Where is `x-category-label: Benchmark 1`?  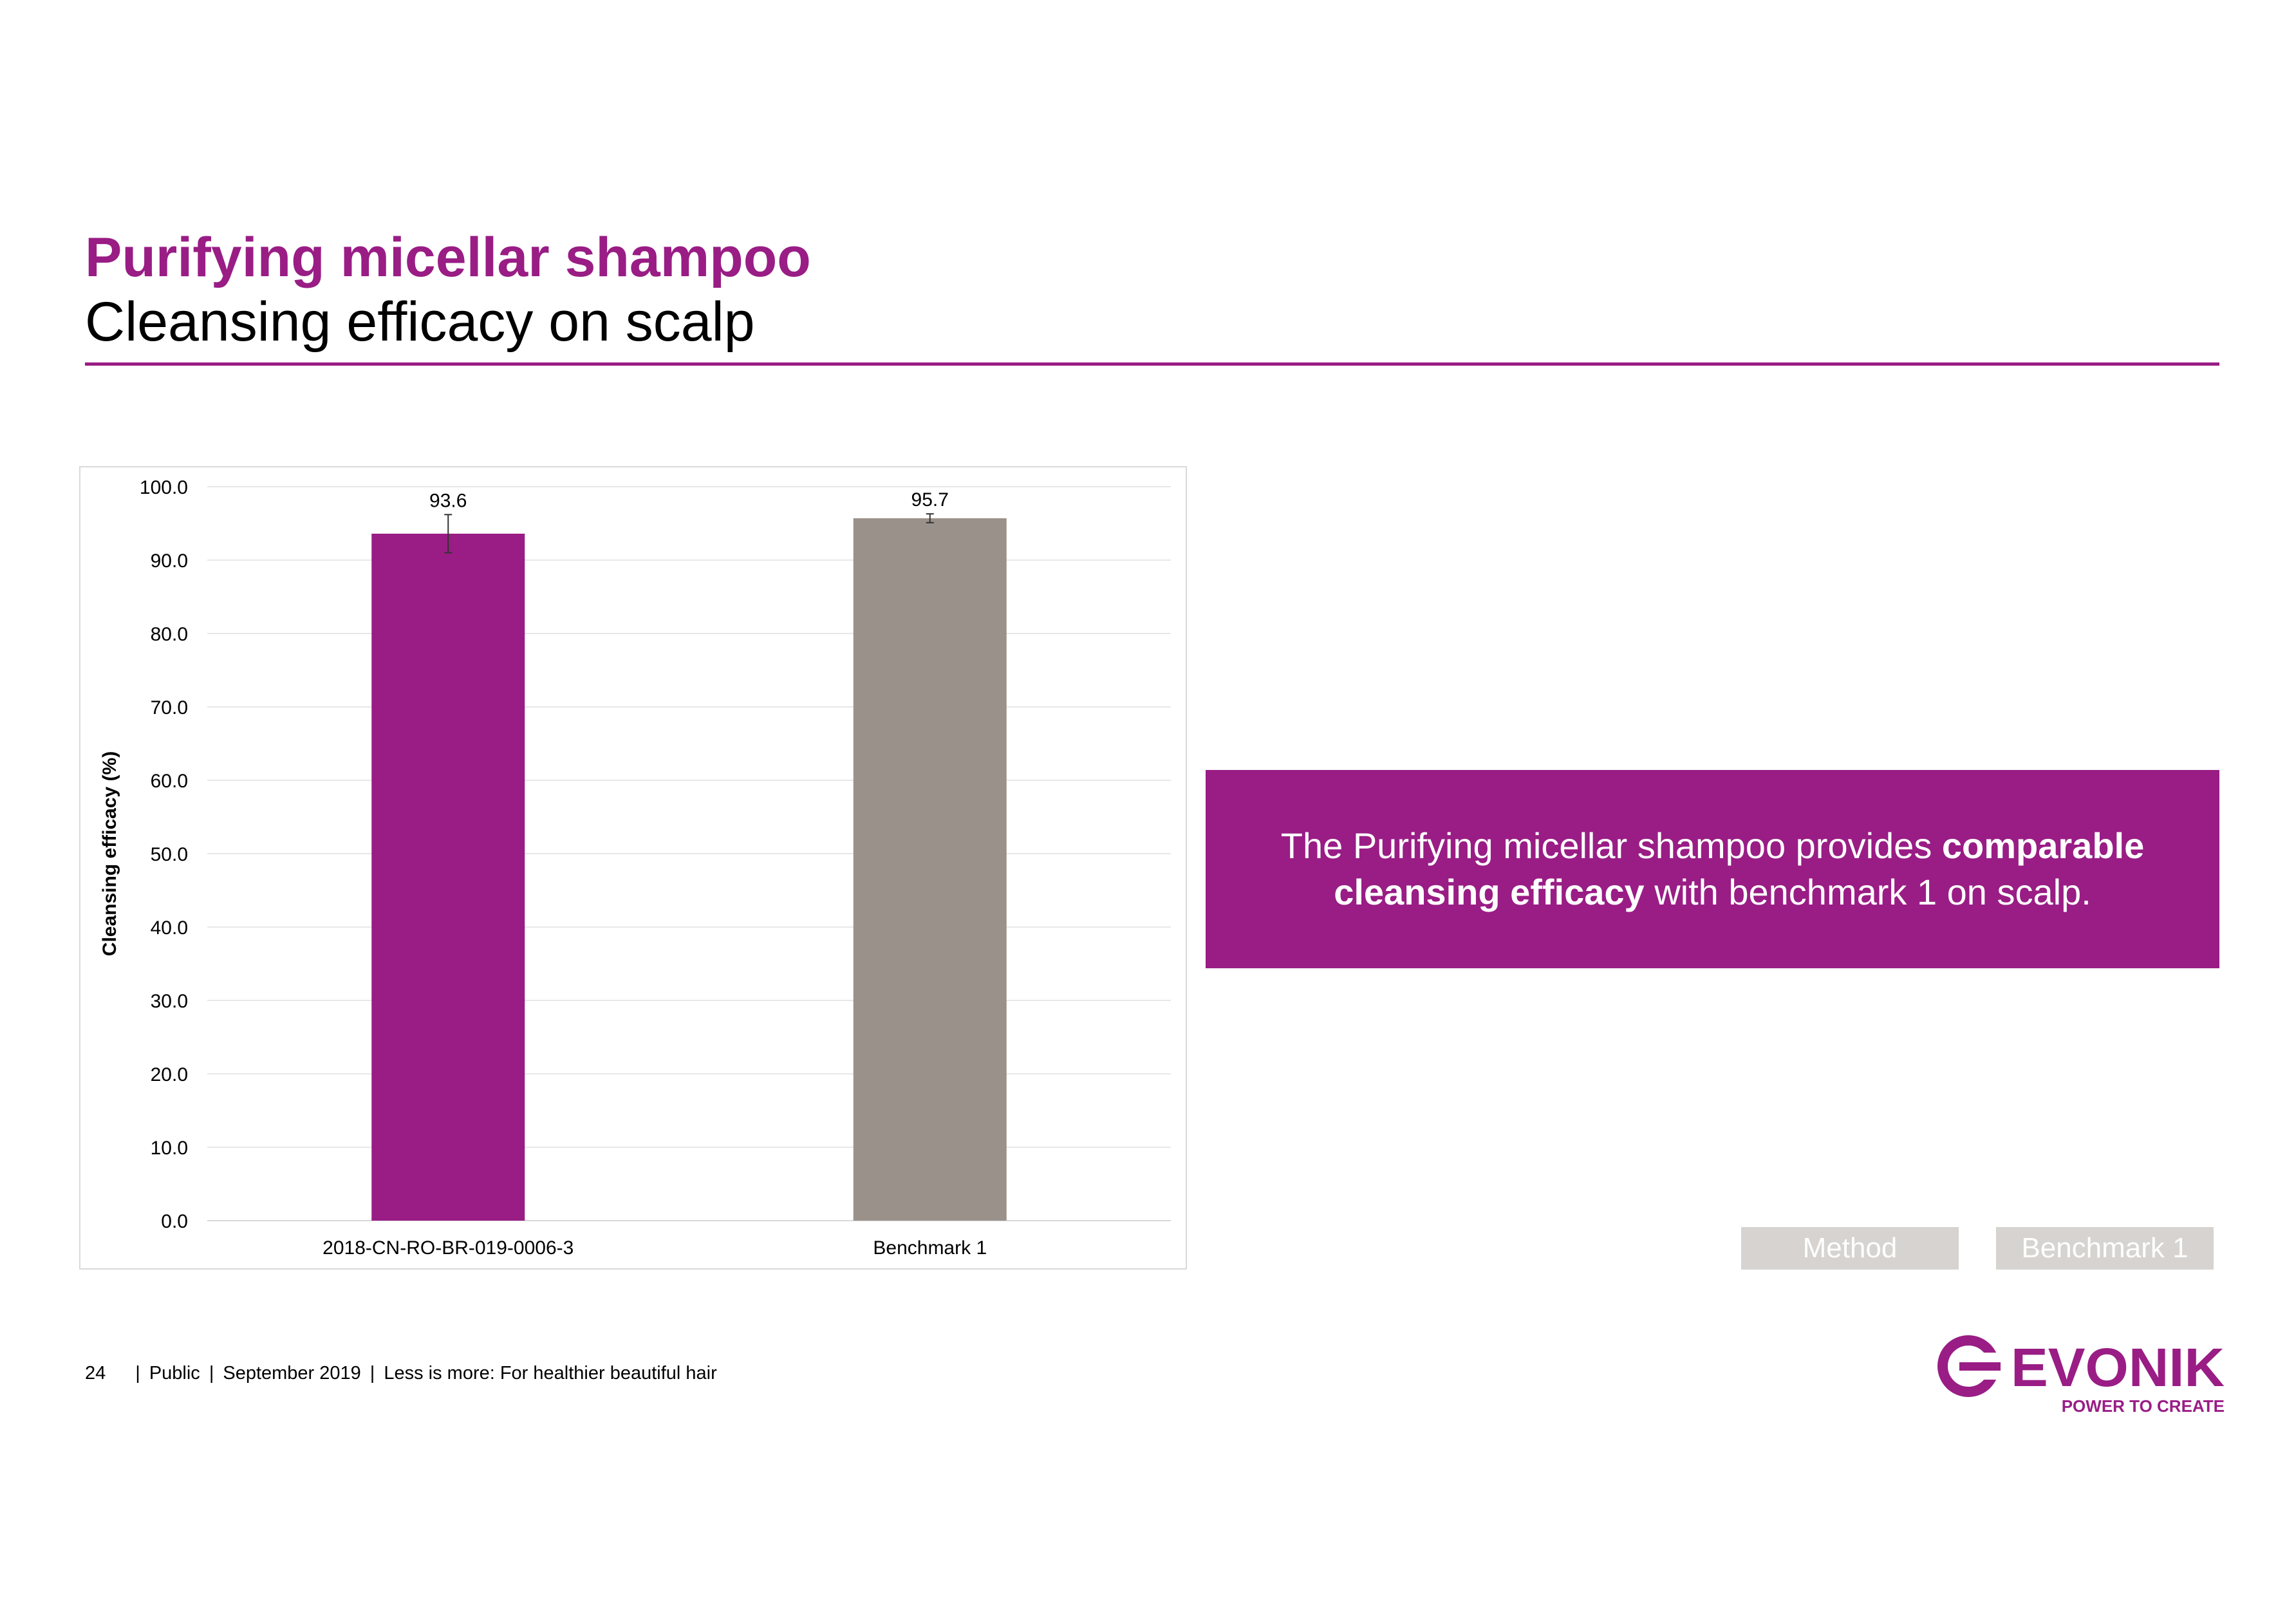 x-category-label: Benchmark 1 is located at coordinates (930, 1248).